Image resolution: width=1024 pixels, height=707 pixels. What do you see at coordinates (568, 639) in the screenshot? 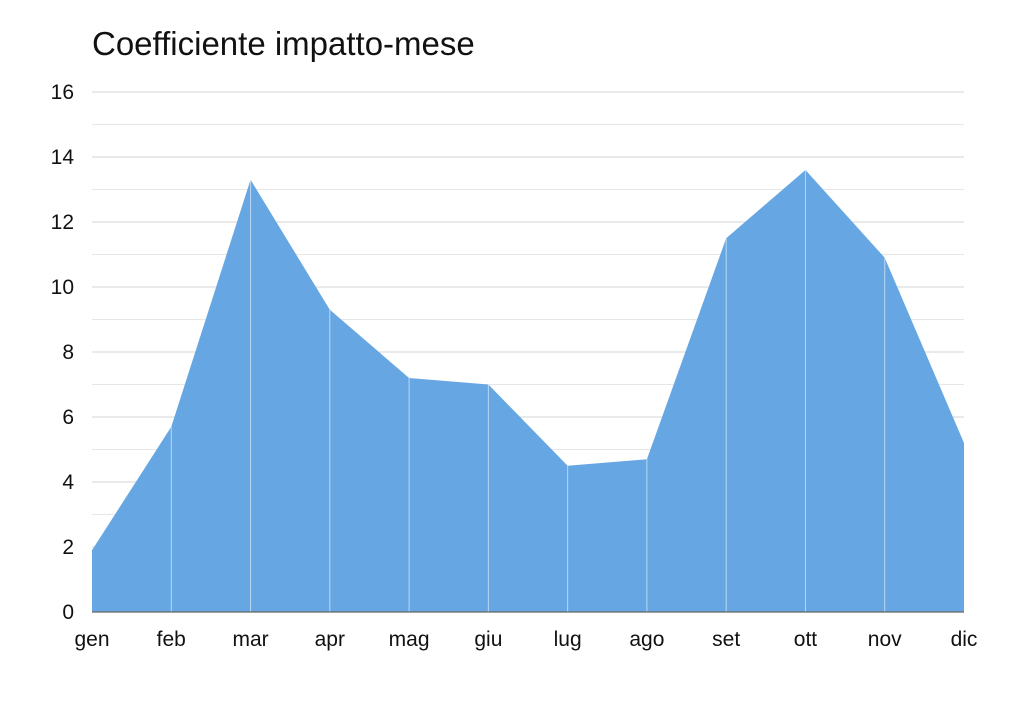
I see `x-tick-label: lug` at bounding box center [568, 639].